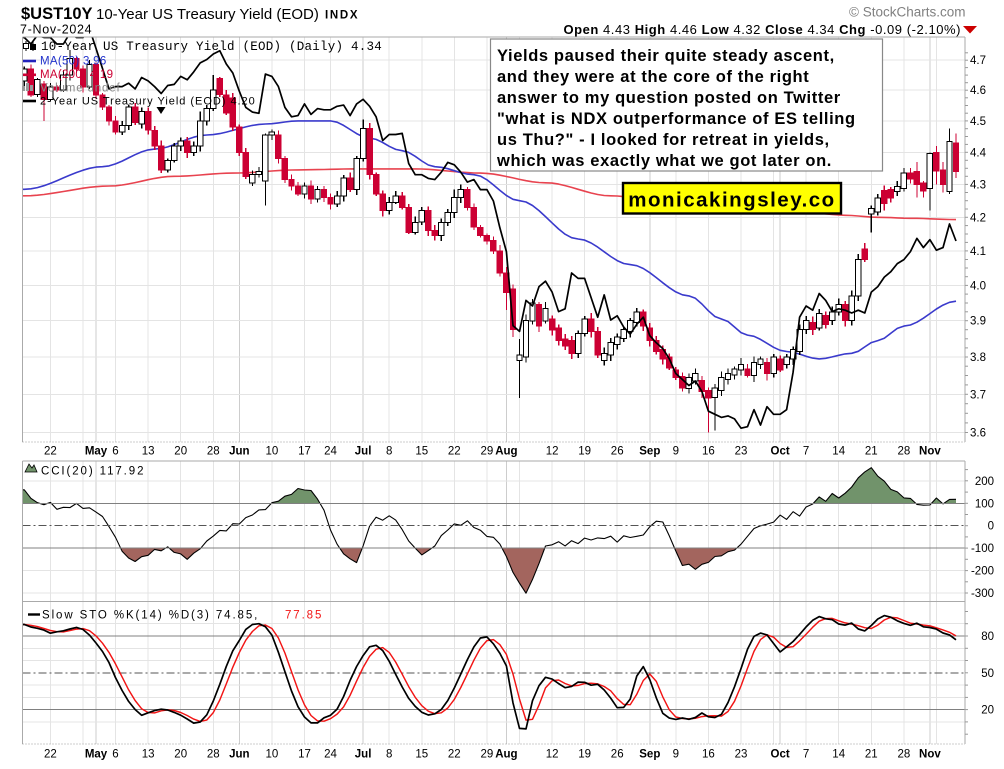  Describe the element at coordinates (978, 185) in the screenshot. I see `svg-text: 4.3` at that location.